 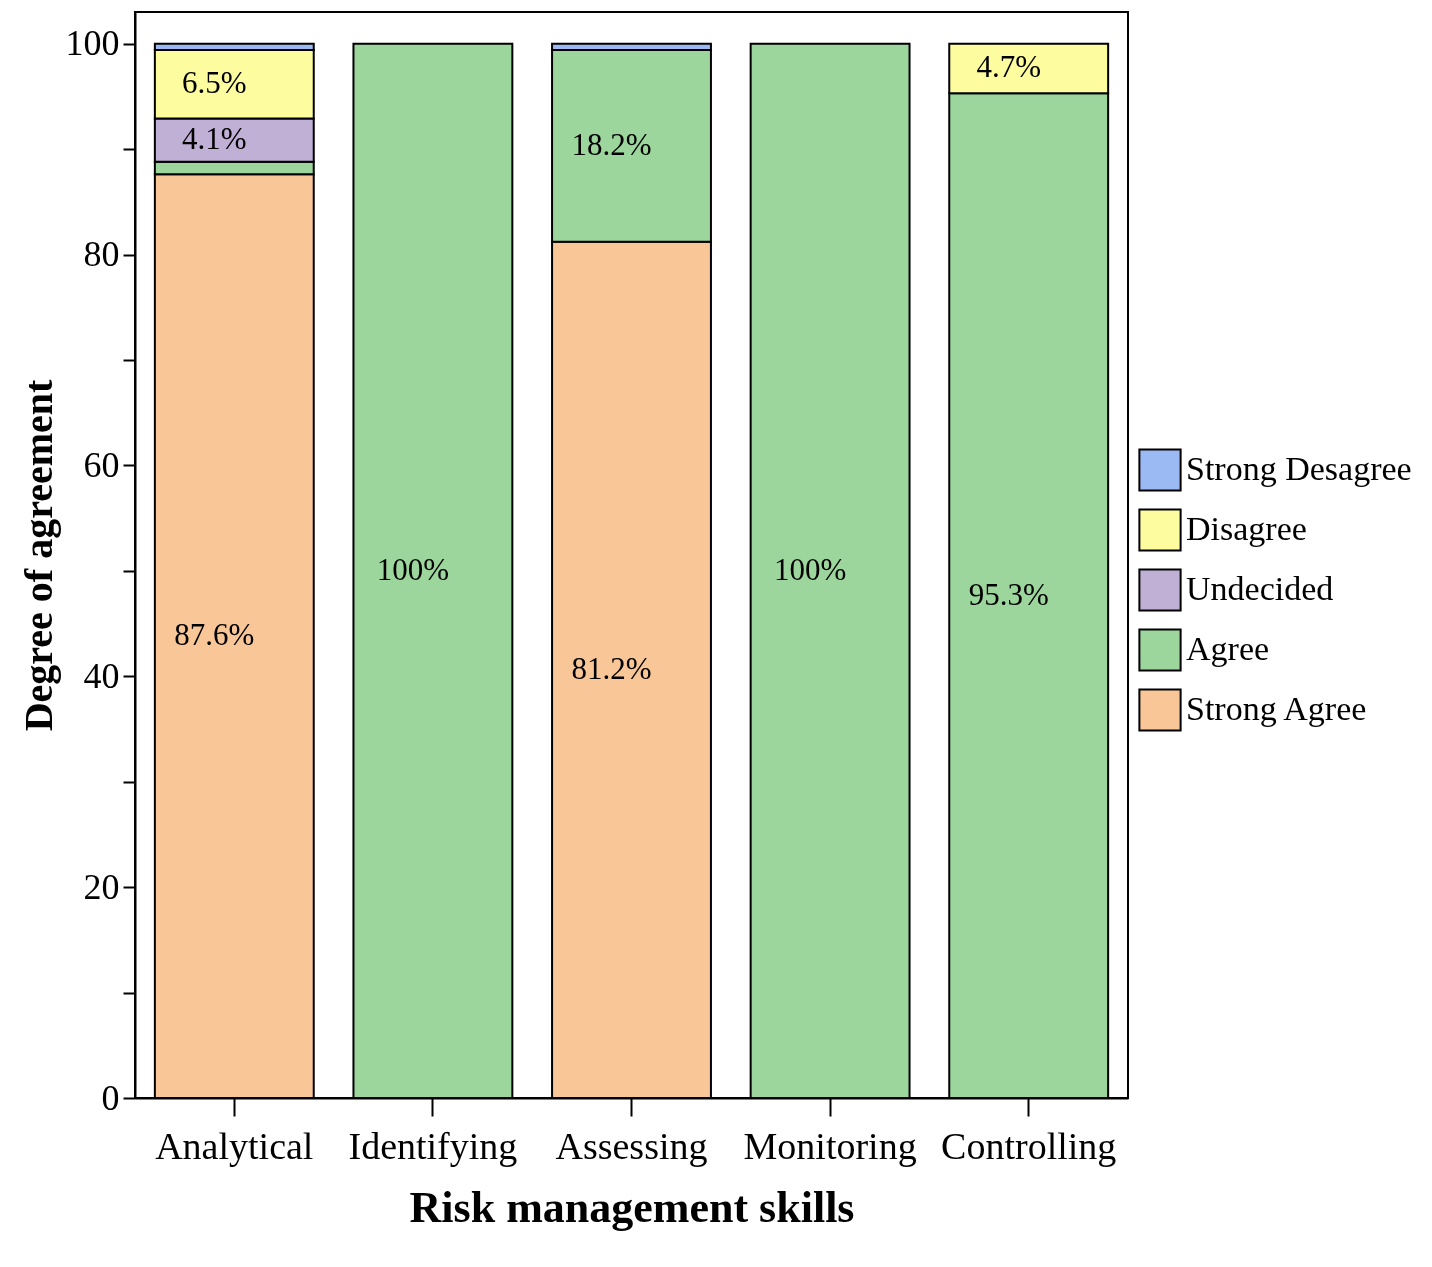 I want to click on data-label: 95.3%, so click(x=1008, y=594).